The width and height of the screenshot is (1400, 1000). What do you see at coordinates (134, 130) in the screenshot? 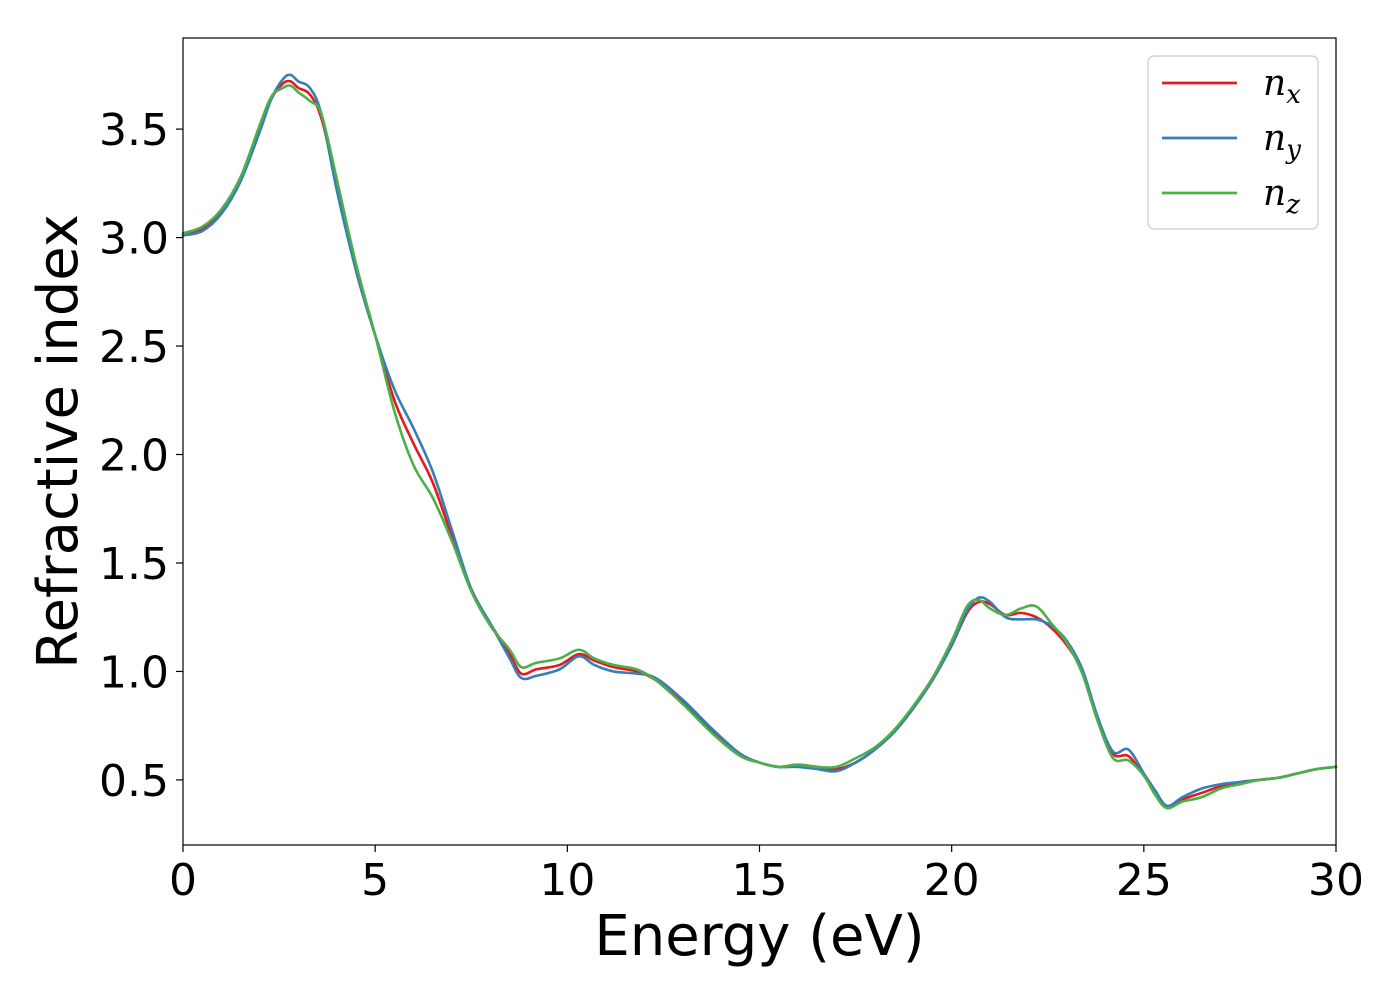
I see `y-tick-label: 3.5` at bounding box center [134, 130].